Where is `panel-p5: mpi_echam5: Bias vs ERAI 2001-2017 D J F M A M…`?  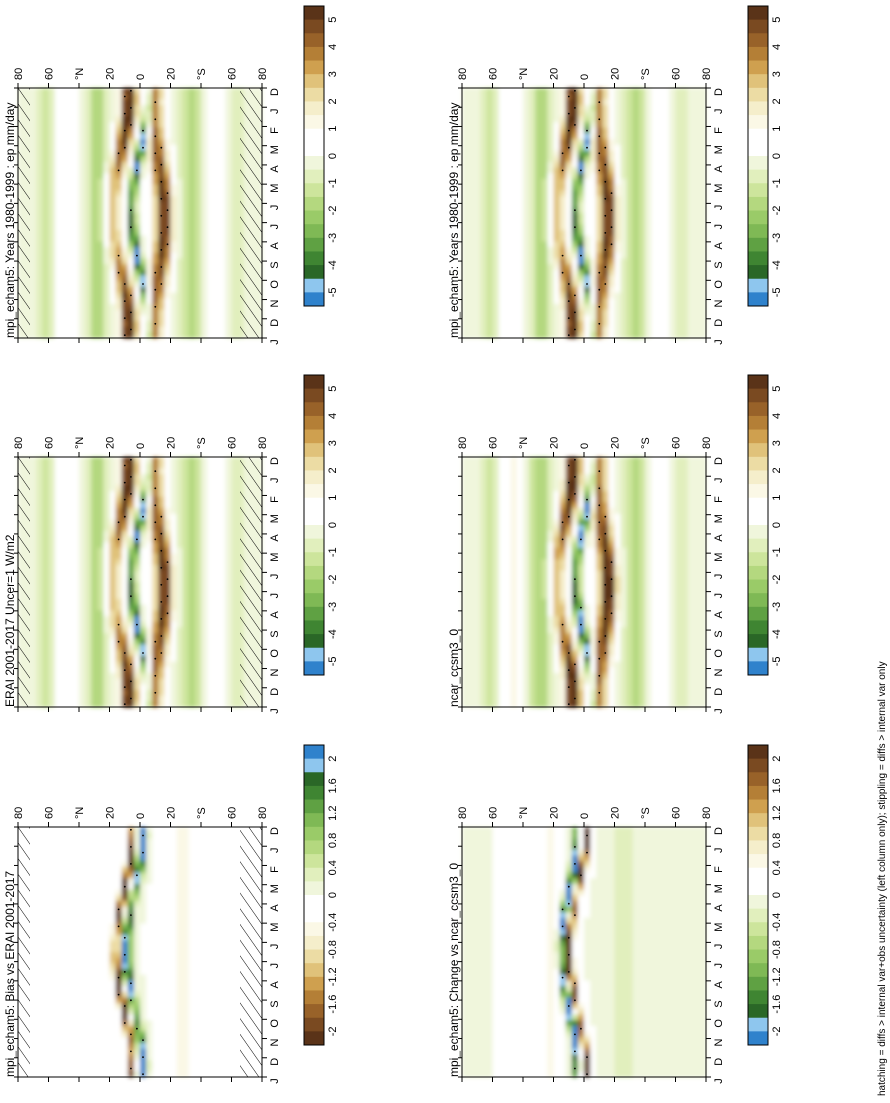
panel-p5: mpi_echam5: Bias vs ERAI 2001-2017 D J F M A M… is located at coordinates (171, 914).